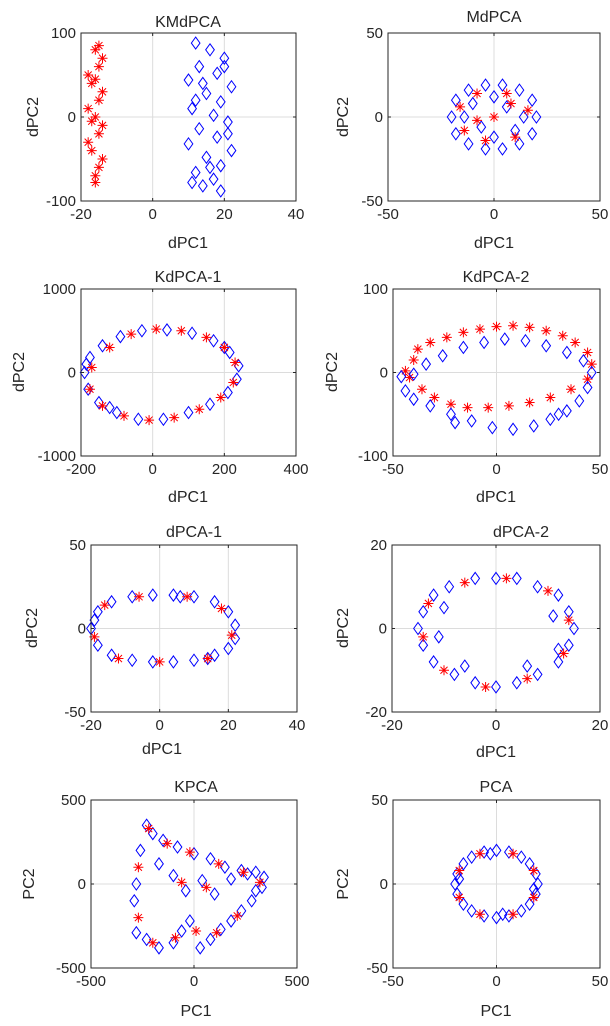 This screenshot has height=1026, width=610. Describe the element at coordinates (57, 456) in the screenshot. I see `y-tick-label: -1000` at that location.